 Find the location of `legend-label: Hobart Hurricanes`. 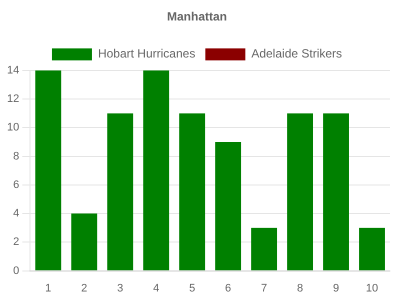

legend-label: Hobart Hurricanes is located at coordinates (147, 53).